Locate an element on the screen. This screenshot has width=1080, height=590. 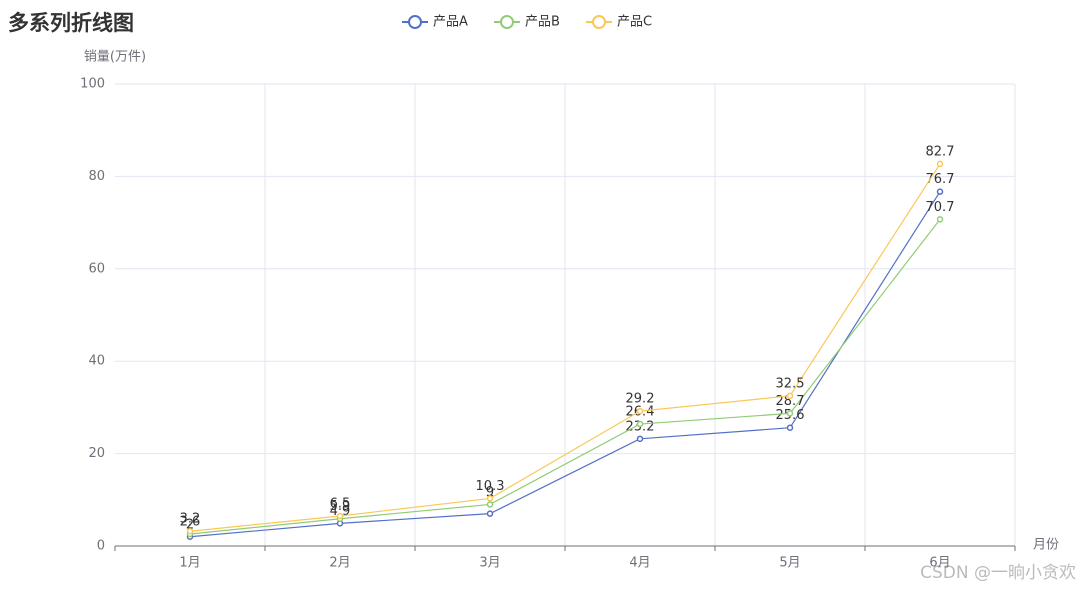
value-label: 32.5 is located at coordinates (790, 383).